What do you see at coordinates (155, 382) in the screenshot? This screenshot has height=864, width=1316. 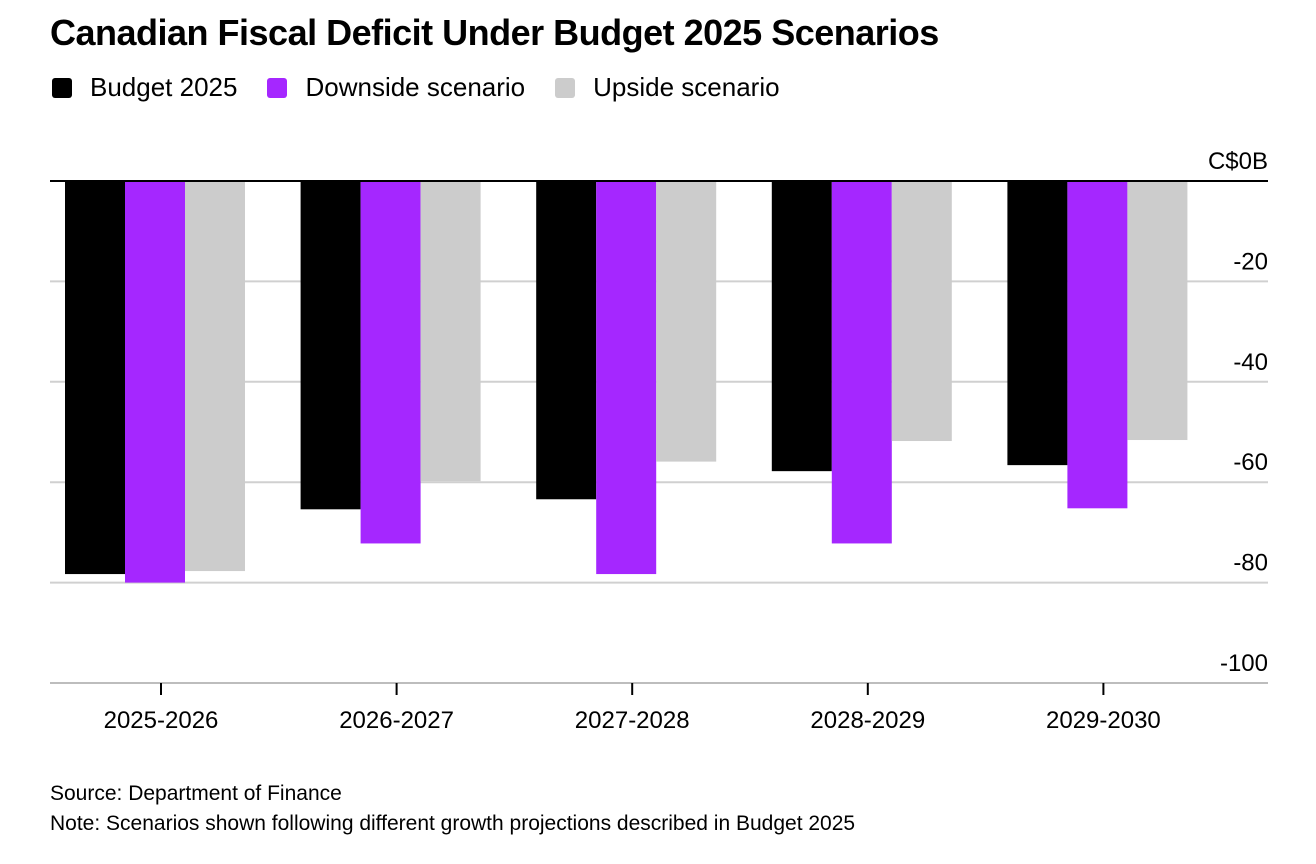 I see `bar-downside-scenario-2025-2026` at bounding box center [155, 382].